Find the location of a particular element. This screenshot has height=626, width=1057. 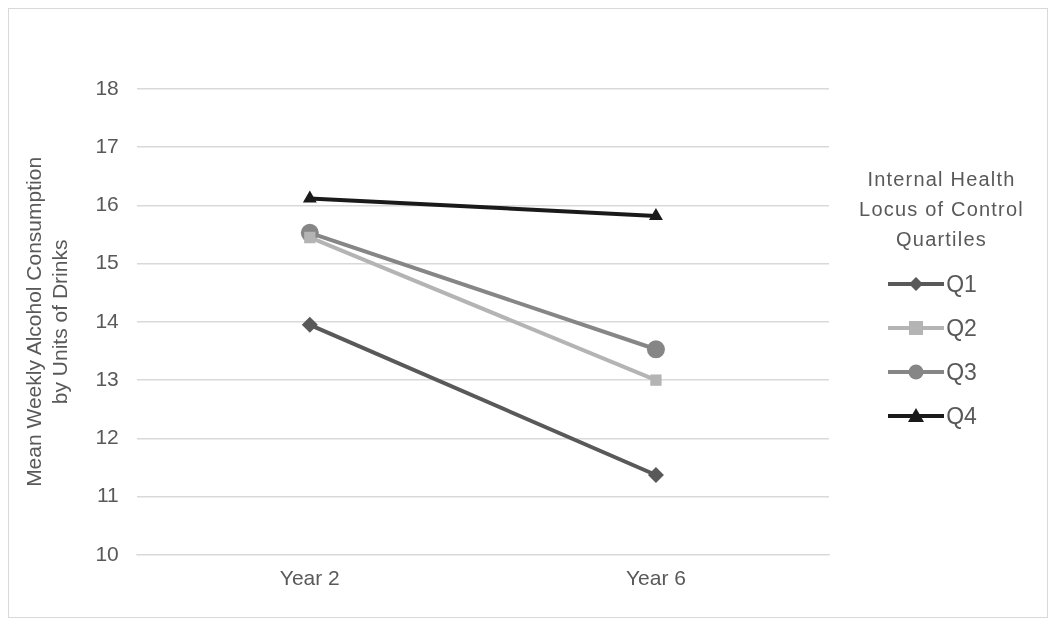

y-tick-label: 16 is located at coordinates (107, 204).